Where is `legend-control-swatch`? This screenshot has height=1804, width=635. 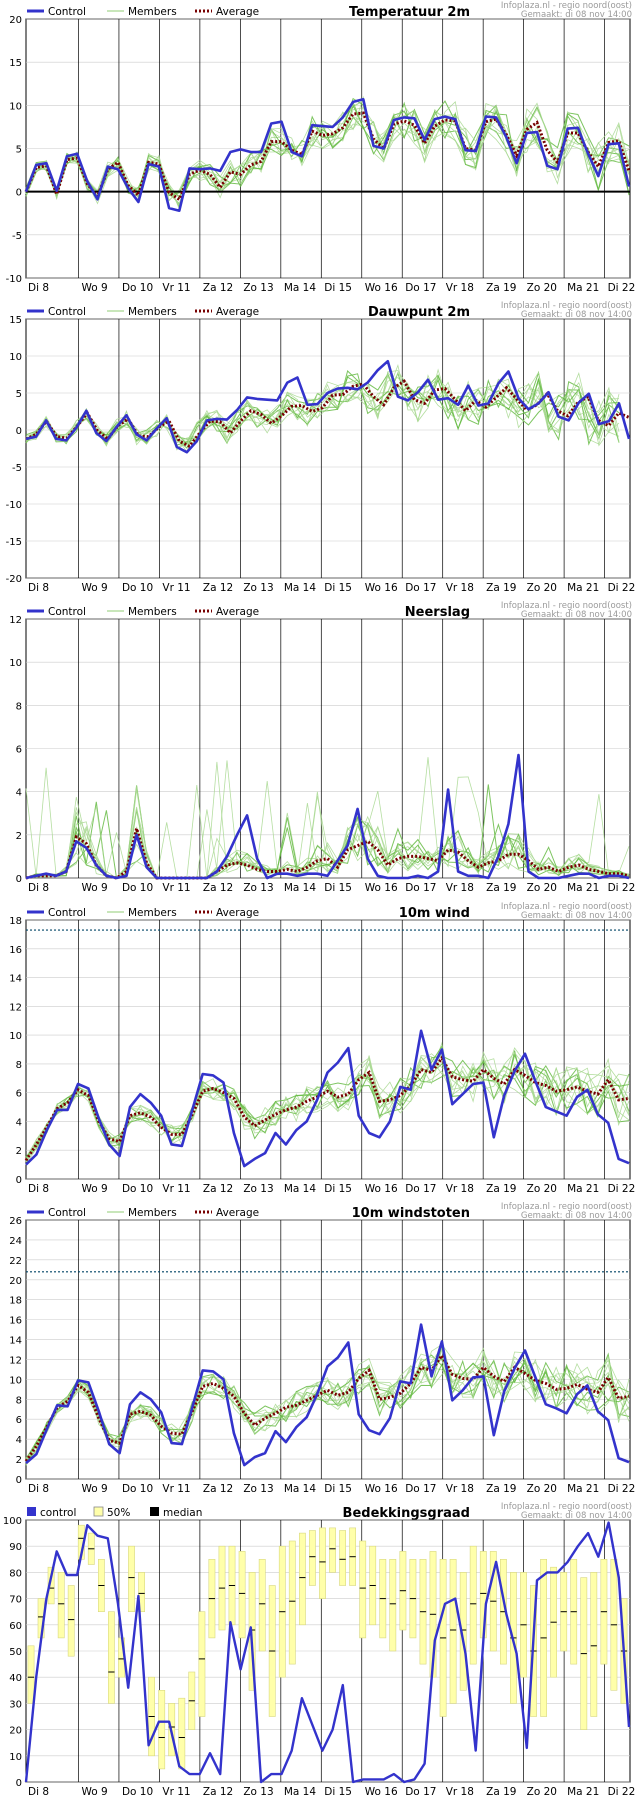 legend-control-swatch is located at coordinates (31, 1511).